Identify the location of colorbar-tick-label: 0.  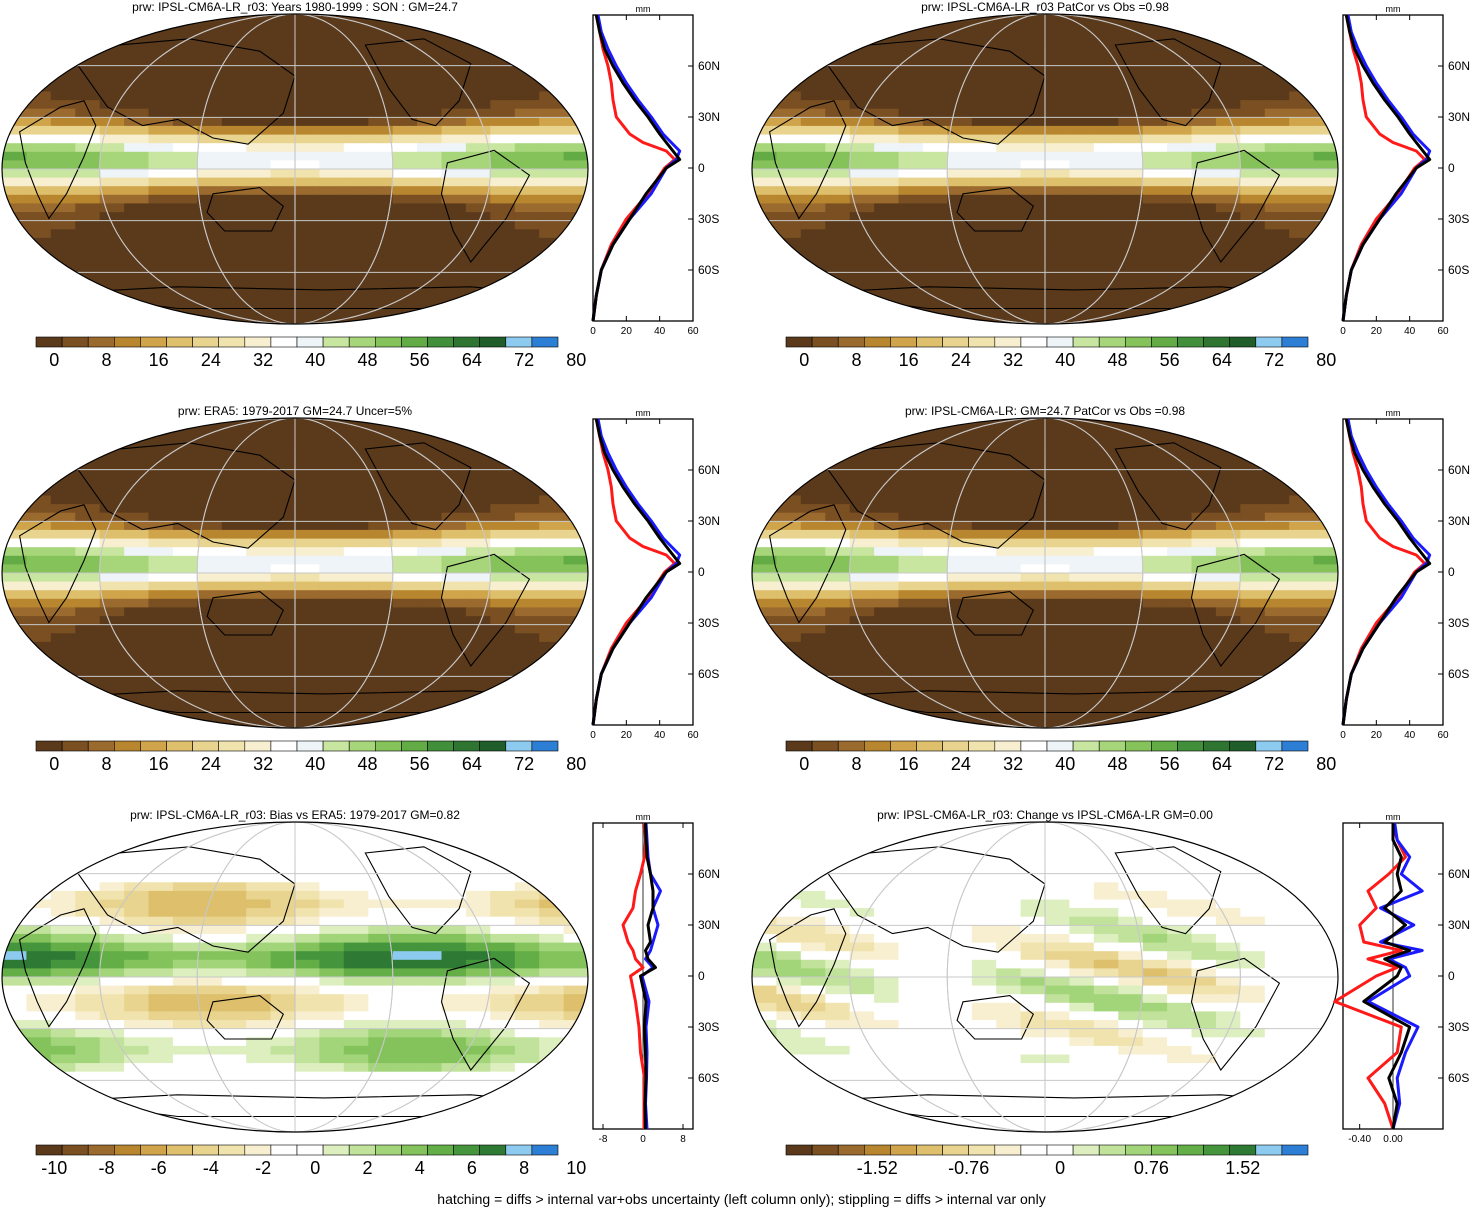
(315, 1168).